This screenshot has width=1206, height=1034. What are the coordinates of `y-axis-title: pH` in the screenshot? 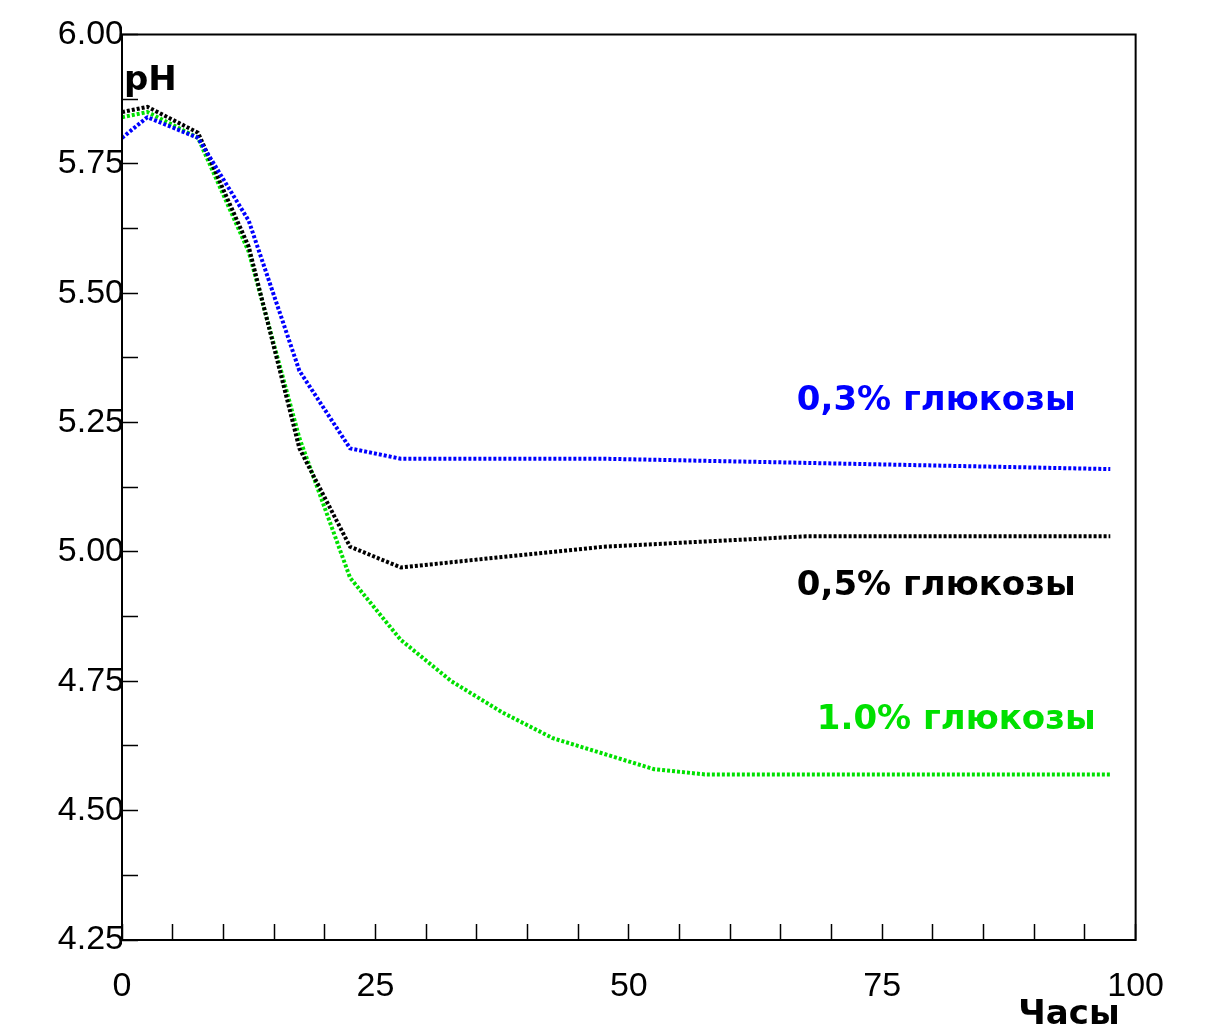 It's located at (150, 78).